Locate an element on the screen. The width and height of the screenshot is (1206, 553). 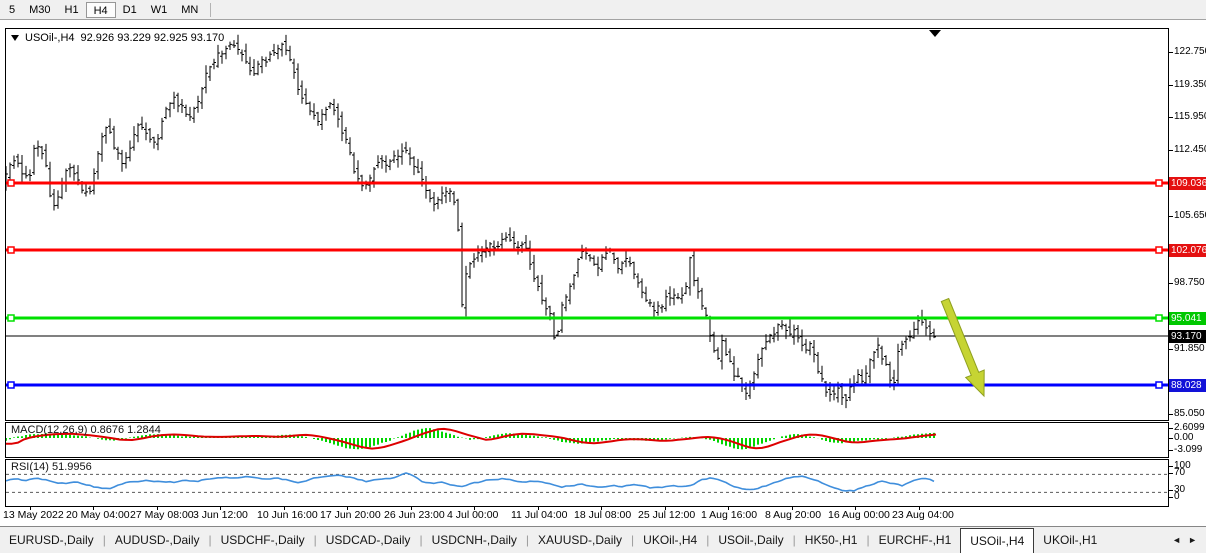
timeframe-button-w1: W1 is located at coordinates (159, 9).